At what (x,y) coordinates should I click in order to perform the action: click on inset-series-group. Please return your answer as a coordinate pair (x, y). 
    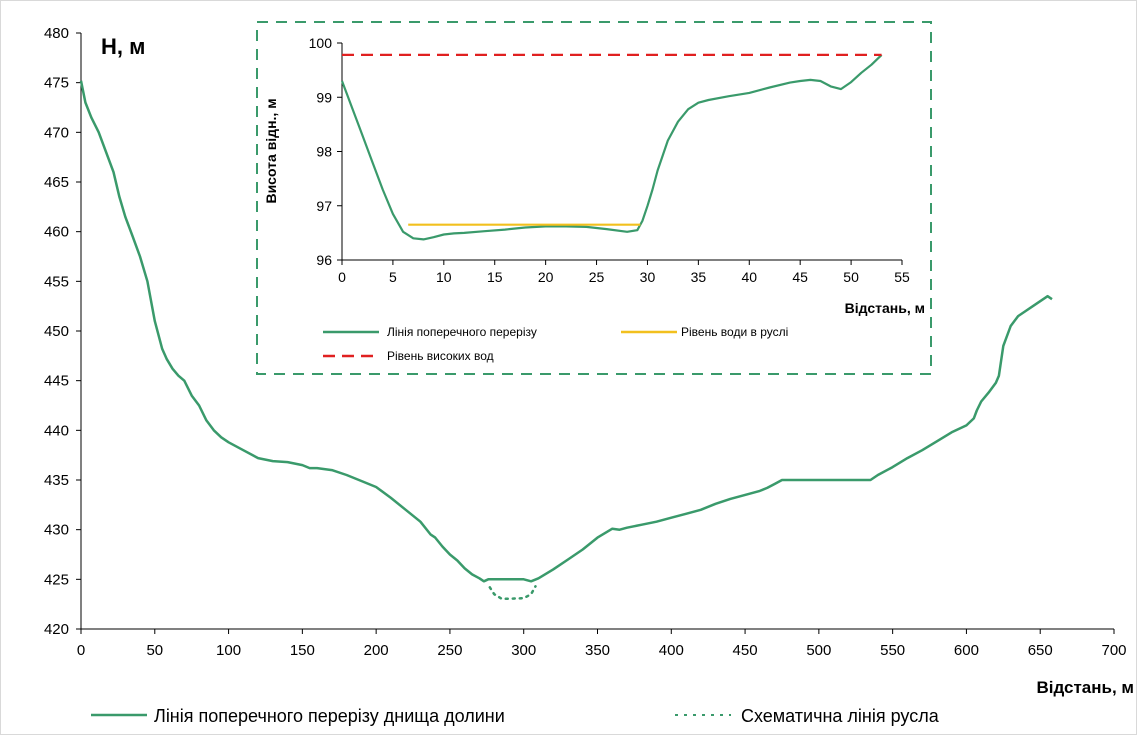
    Looking at the image, I should click on (611, 147).